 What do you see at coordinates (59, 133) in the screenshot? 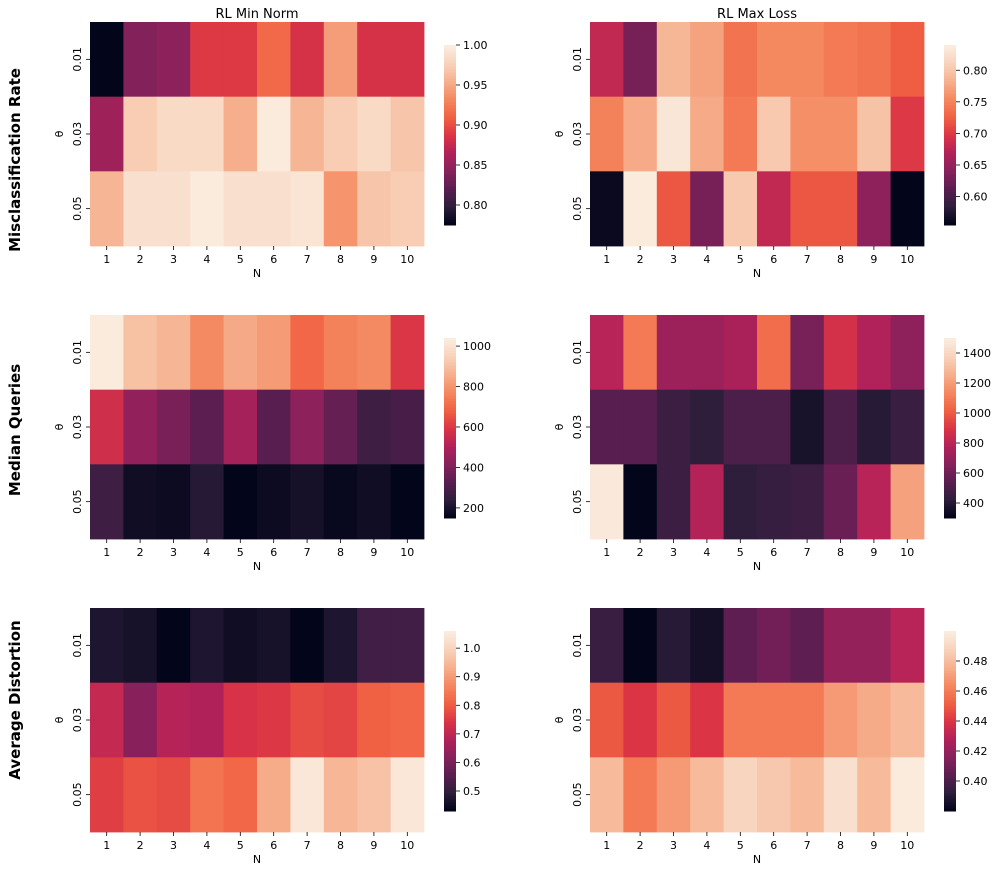
I see `y-axis-label: θ` at bounding box center [59, 133].